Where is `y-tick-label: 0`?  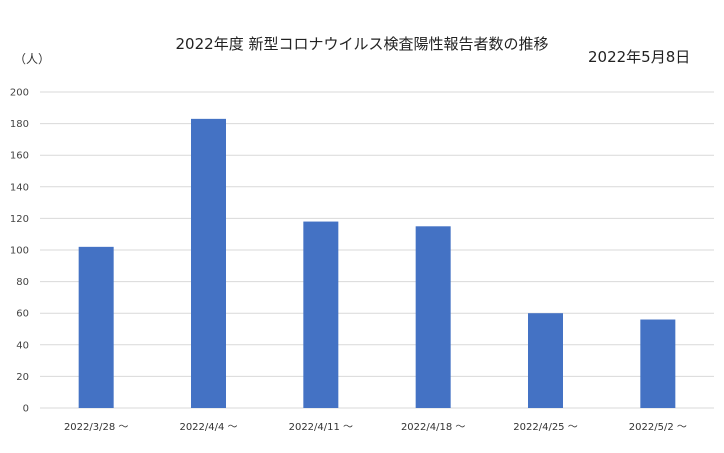
y-tick-label: 0 is located at coordinates (26, 409).